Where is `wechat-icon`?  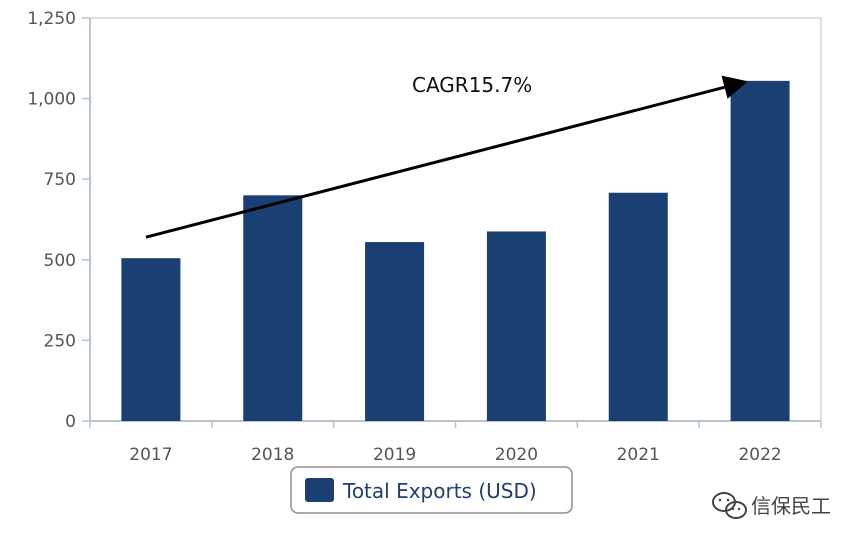 wechat-icon is located at coordinates (729, 505).